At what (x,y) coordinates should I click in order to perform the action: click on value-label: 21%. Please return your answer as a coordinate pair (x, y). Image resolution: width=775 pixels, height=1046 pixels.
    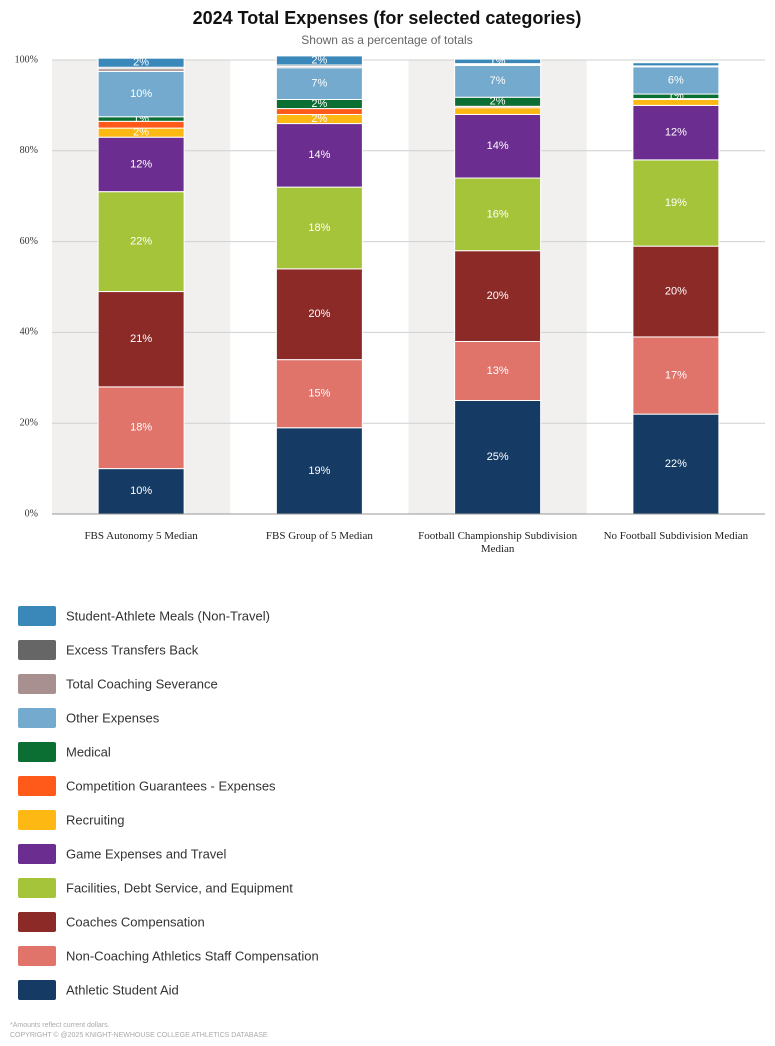
    Looking at the image, I should click on (141, 339).